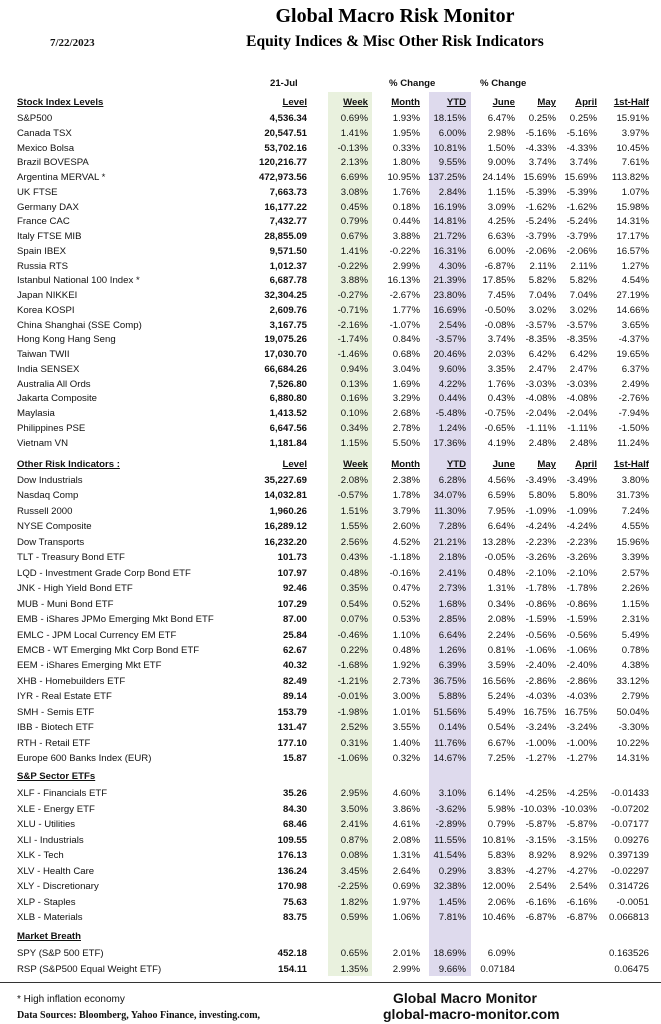 The height and width of the screenshot is (1024, 661). I want to click on cell-june: 17.85%, so click(498, 281).